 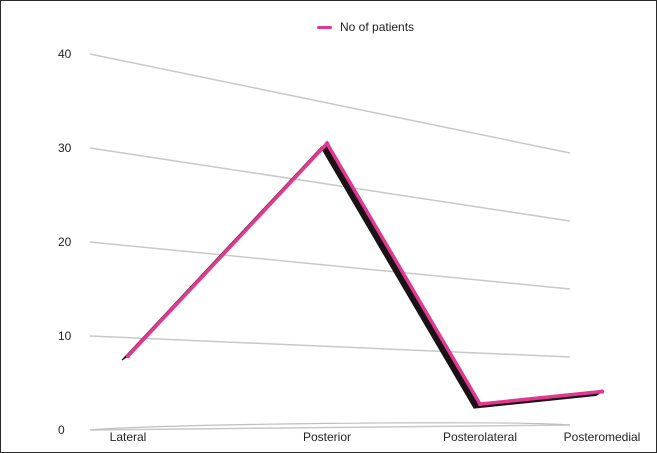 I want to click on y-tick-label: 40, so click(x=65, y=54).